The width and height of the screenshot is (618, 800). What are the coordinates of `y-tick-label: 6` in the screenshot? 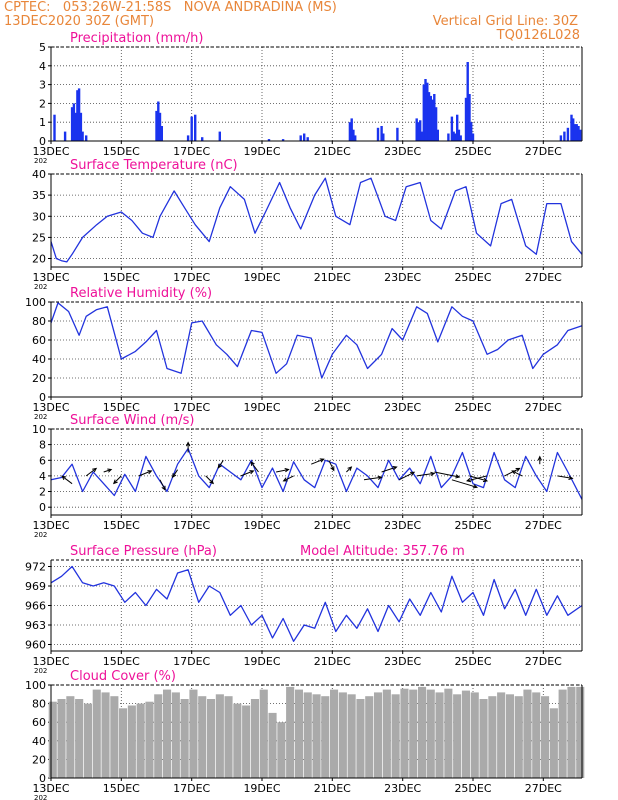 It's located at (42, 460).